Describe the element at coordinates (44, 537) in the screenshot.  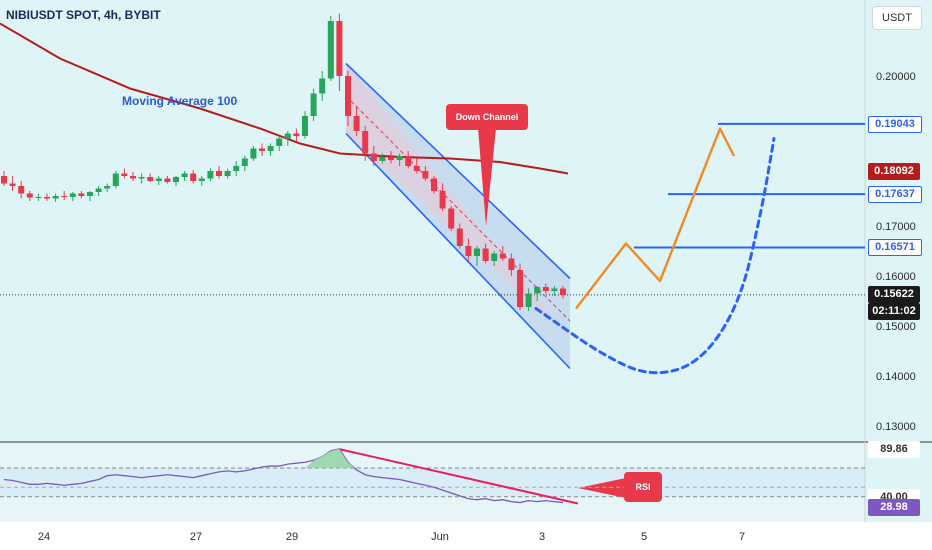
I see `x-tick-label: 24` at that location.